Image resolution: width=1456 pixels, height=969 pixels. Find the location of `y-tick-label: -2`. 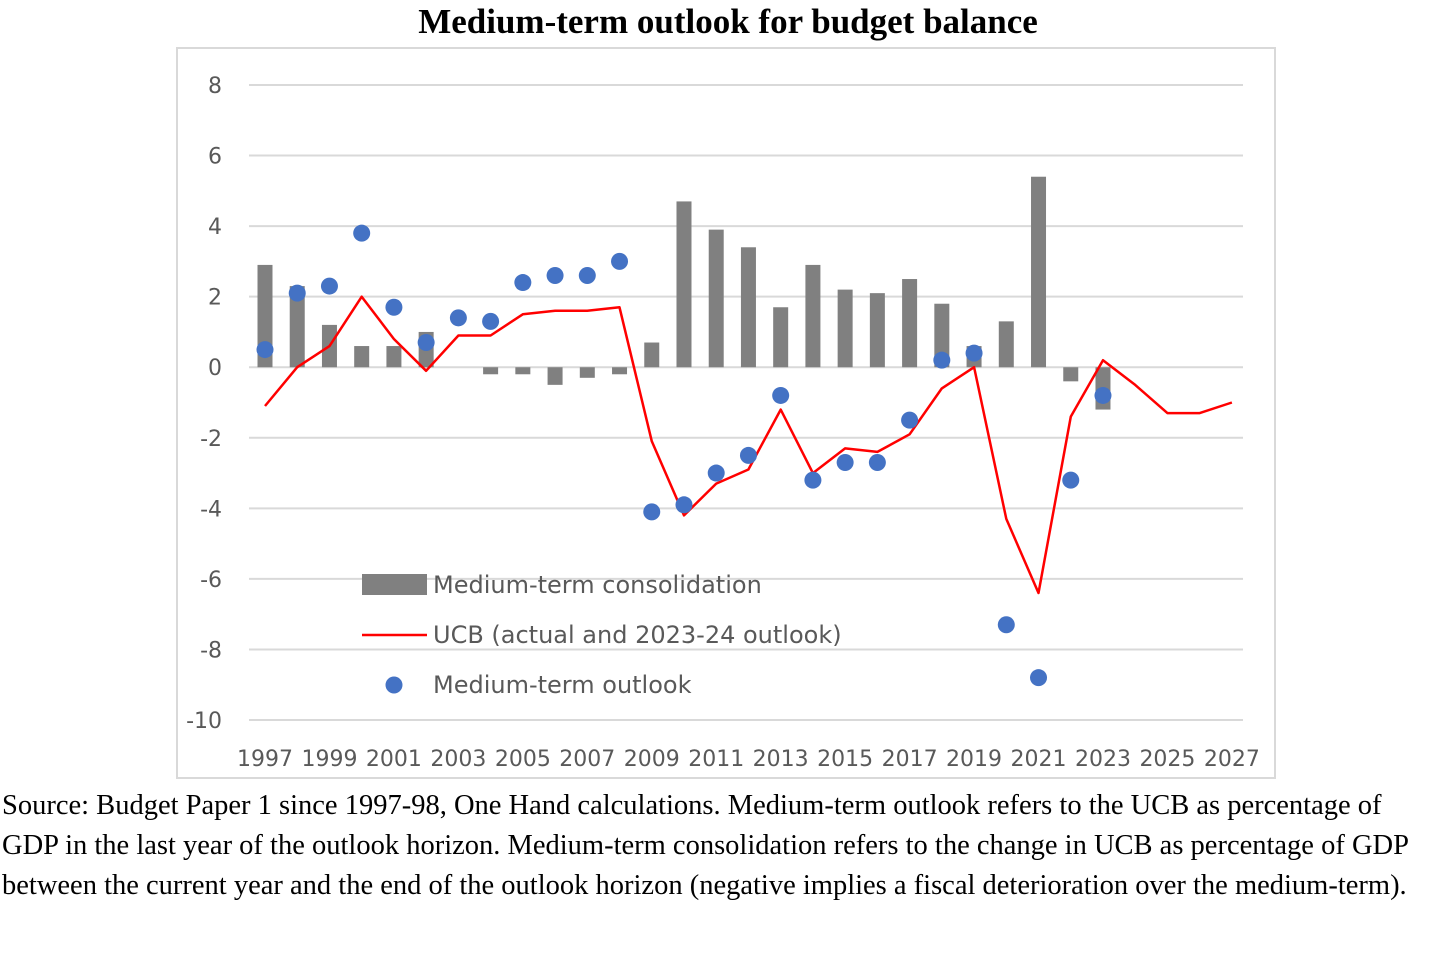

y-tick-label: -2 is located at coordinates (211, 439).